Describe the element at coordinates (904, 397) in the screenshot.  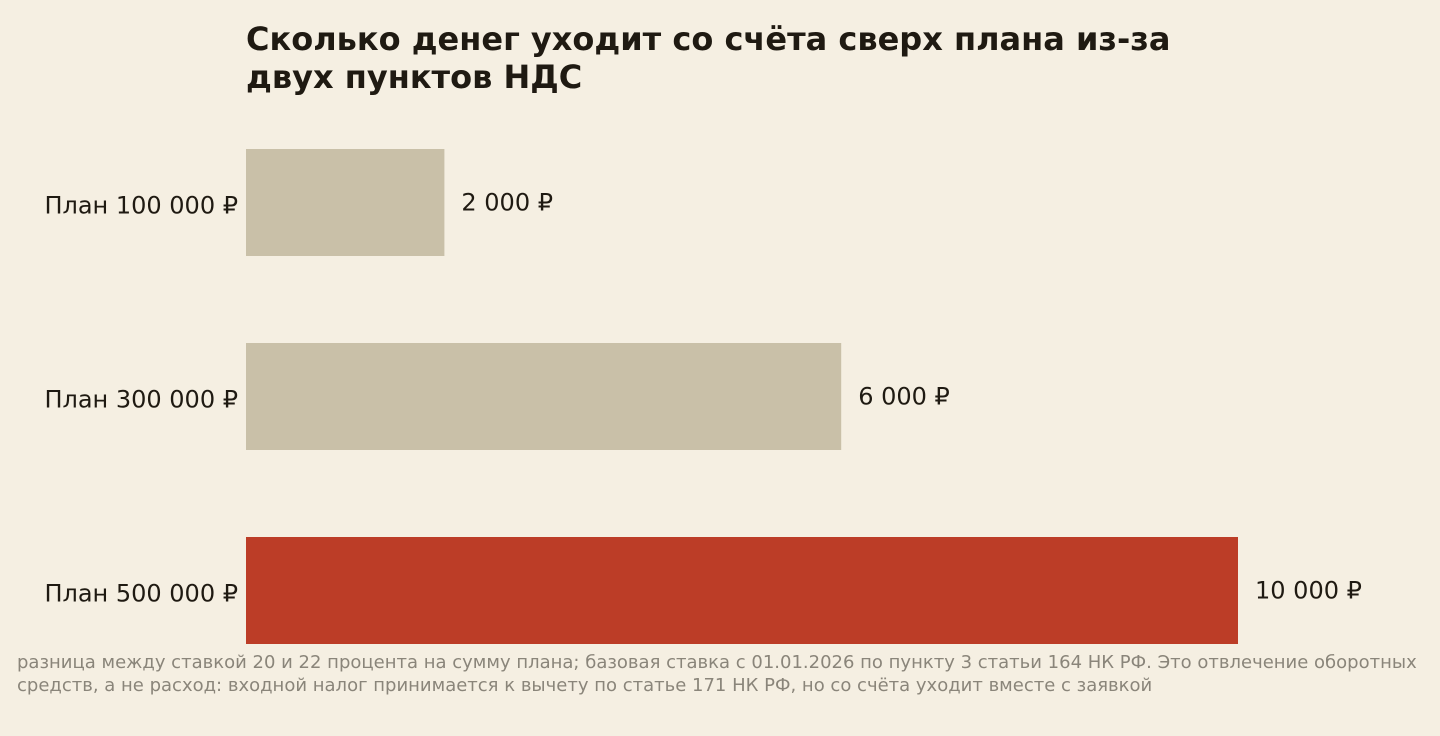
I see `value-label-2: 6 000 ₽` at that location.